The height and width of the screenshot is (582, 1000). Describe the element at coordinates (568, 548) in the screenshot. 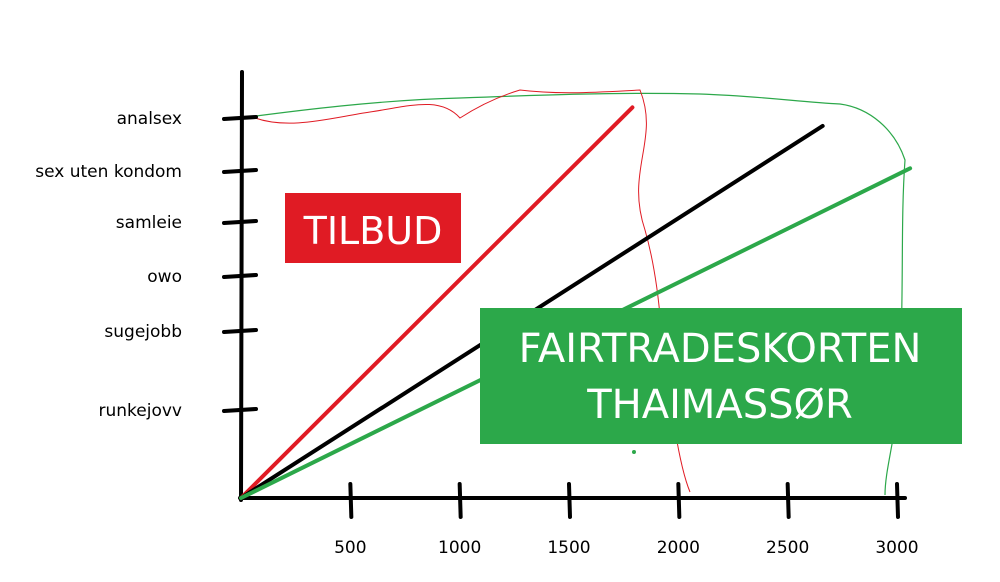

I see `x-tick-label: 1500` at that location.